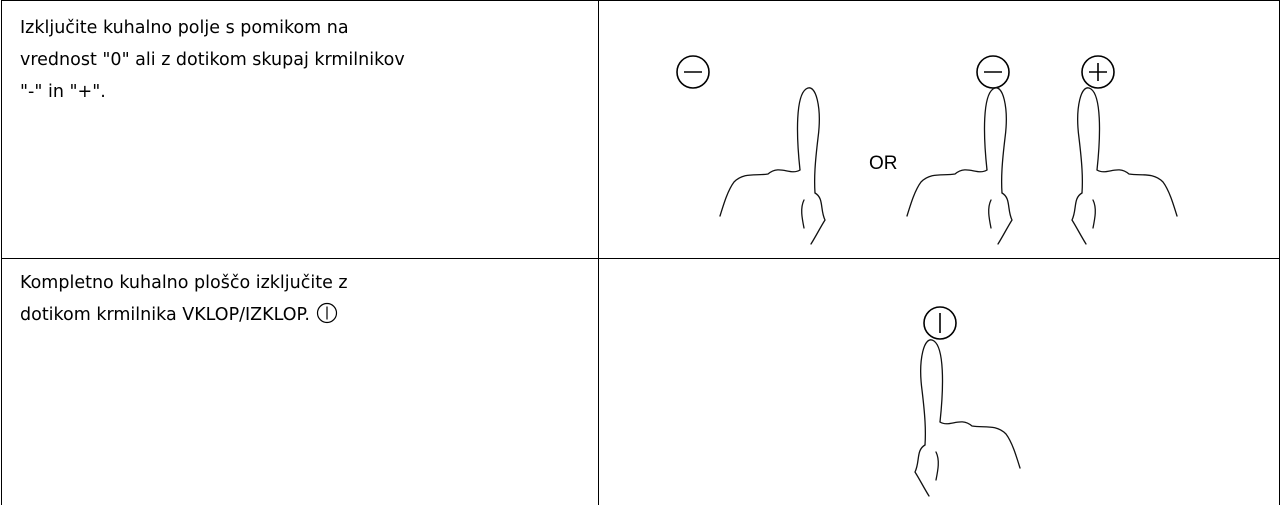 This screenshot has width=1281, height=505. I want to click on text-line: Izključite kuhalno polje s pomikom na, so click(184, 28).